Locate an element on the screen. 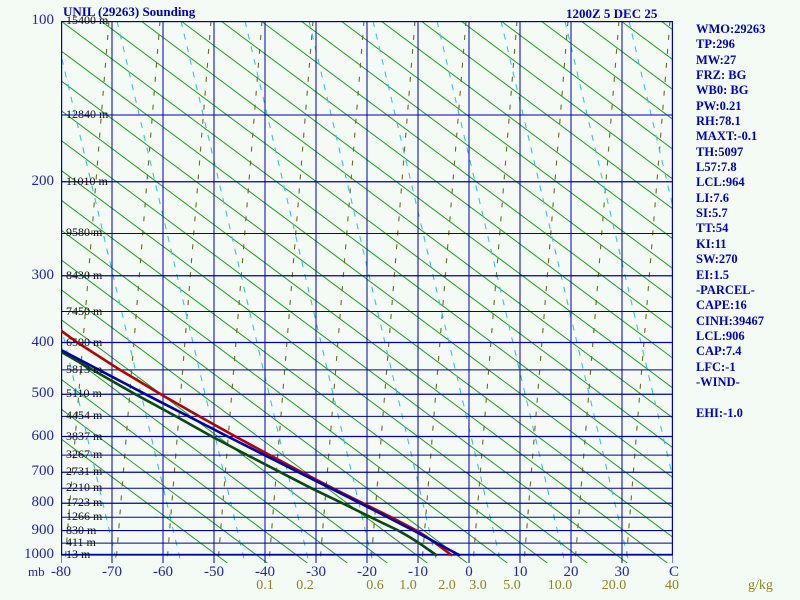  height-label: 15400 m is located at coordinates (87, 20).